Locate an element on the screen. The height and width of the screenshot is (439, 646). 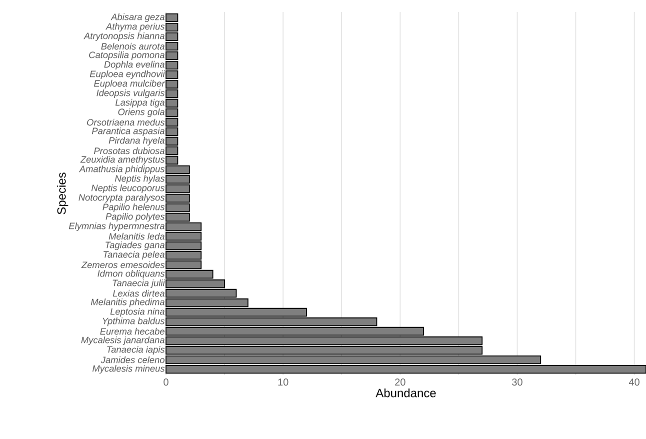
y-axis-title: Species is located at coordinates (62, 193).